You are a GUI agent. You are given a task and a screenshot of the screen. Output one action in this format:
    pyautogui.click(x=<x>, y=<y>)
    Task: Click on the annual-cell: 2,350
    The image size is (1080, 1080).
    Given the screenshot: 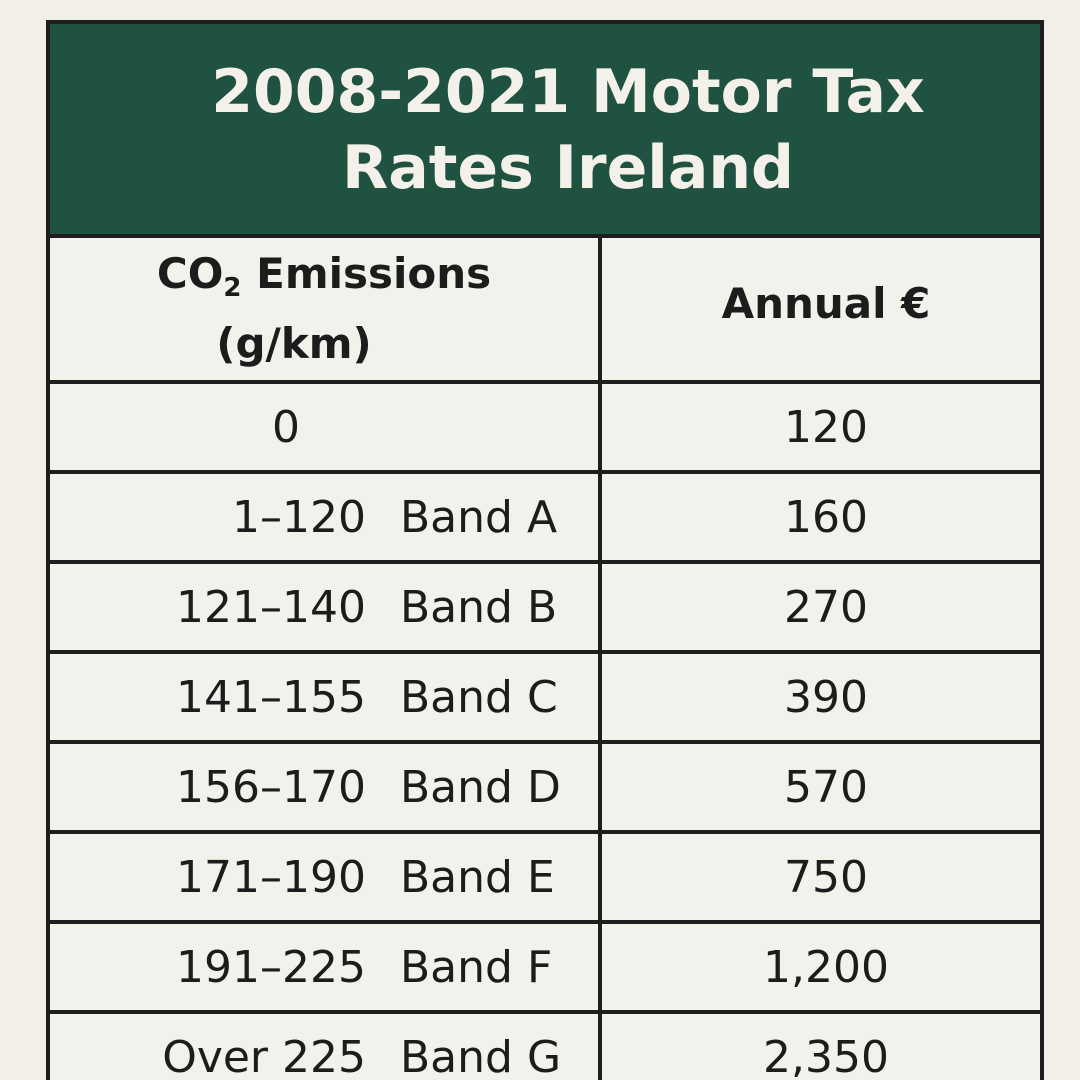 What is the action you would take?
    pyautogui.click(x=826, y=1055)
    